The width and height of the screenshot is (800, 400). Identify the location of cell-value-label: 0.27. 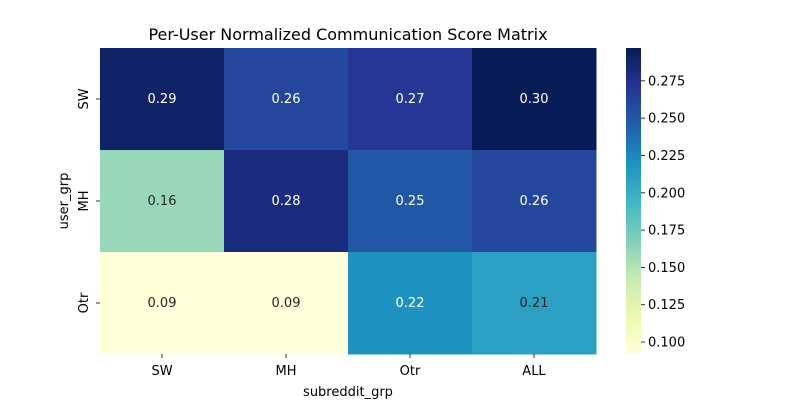
(410, 99).